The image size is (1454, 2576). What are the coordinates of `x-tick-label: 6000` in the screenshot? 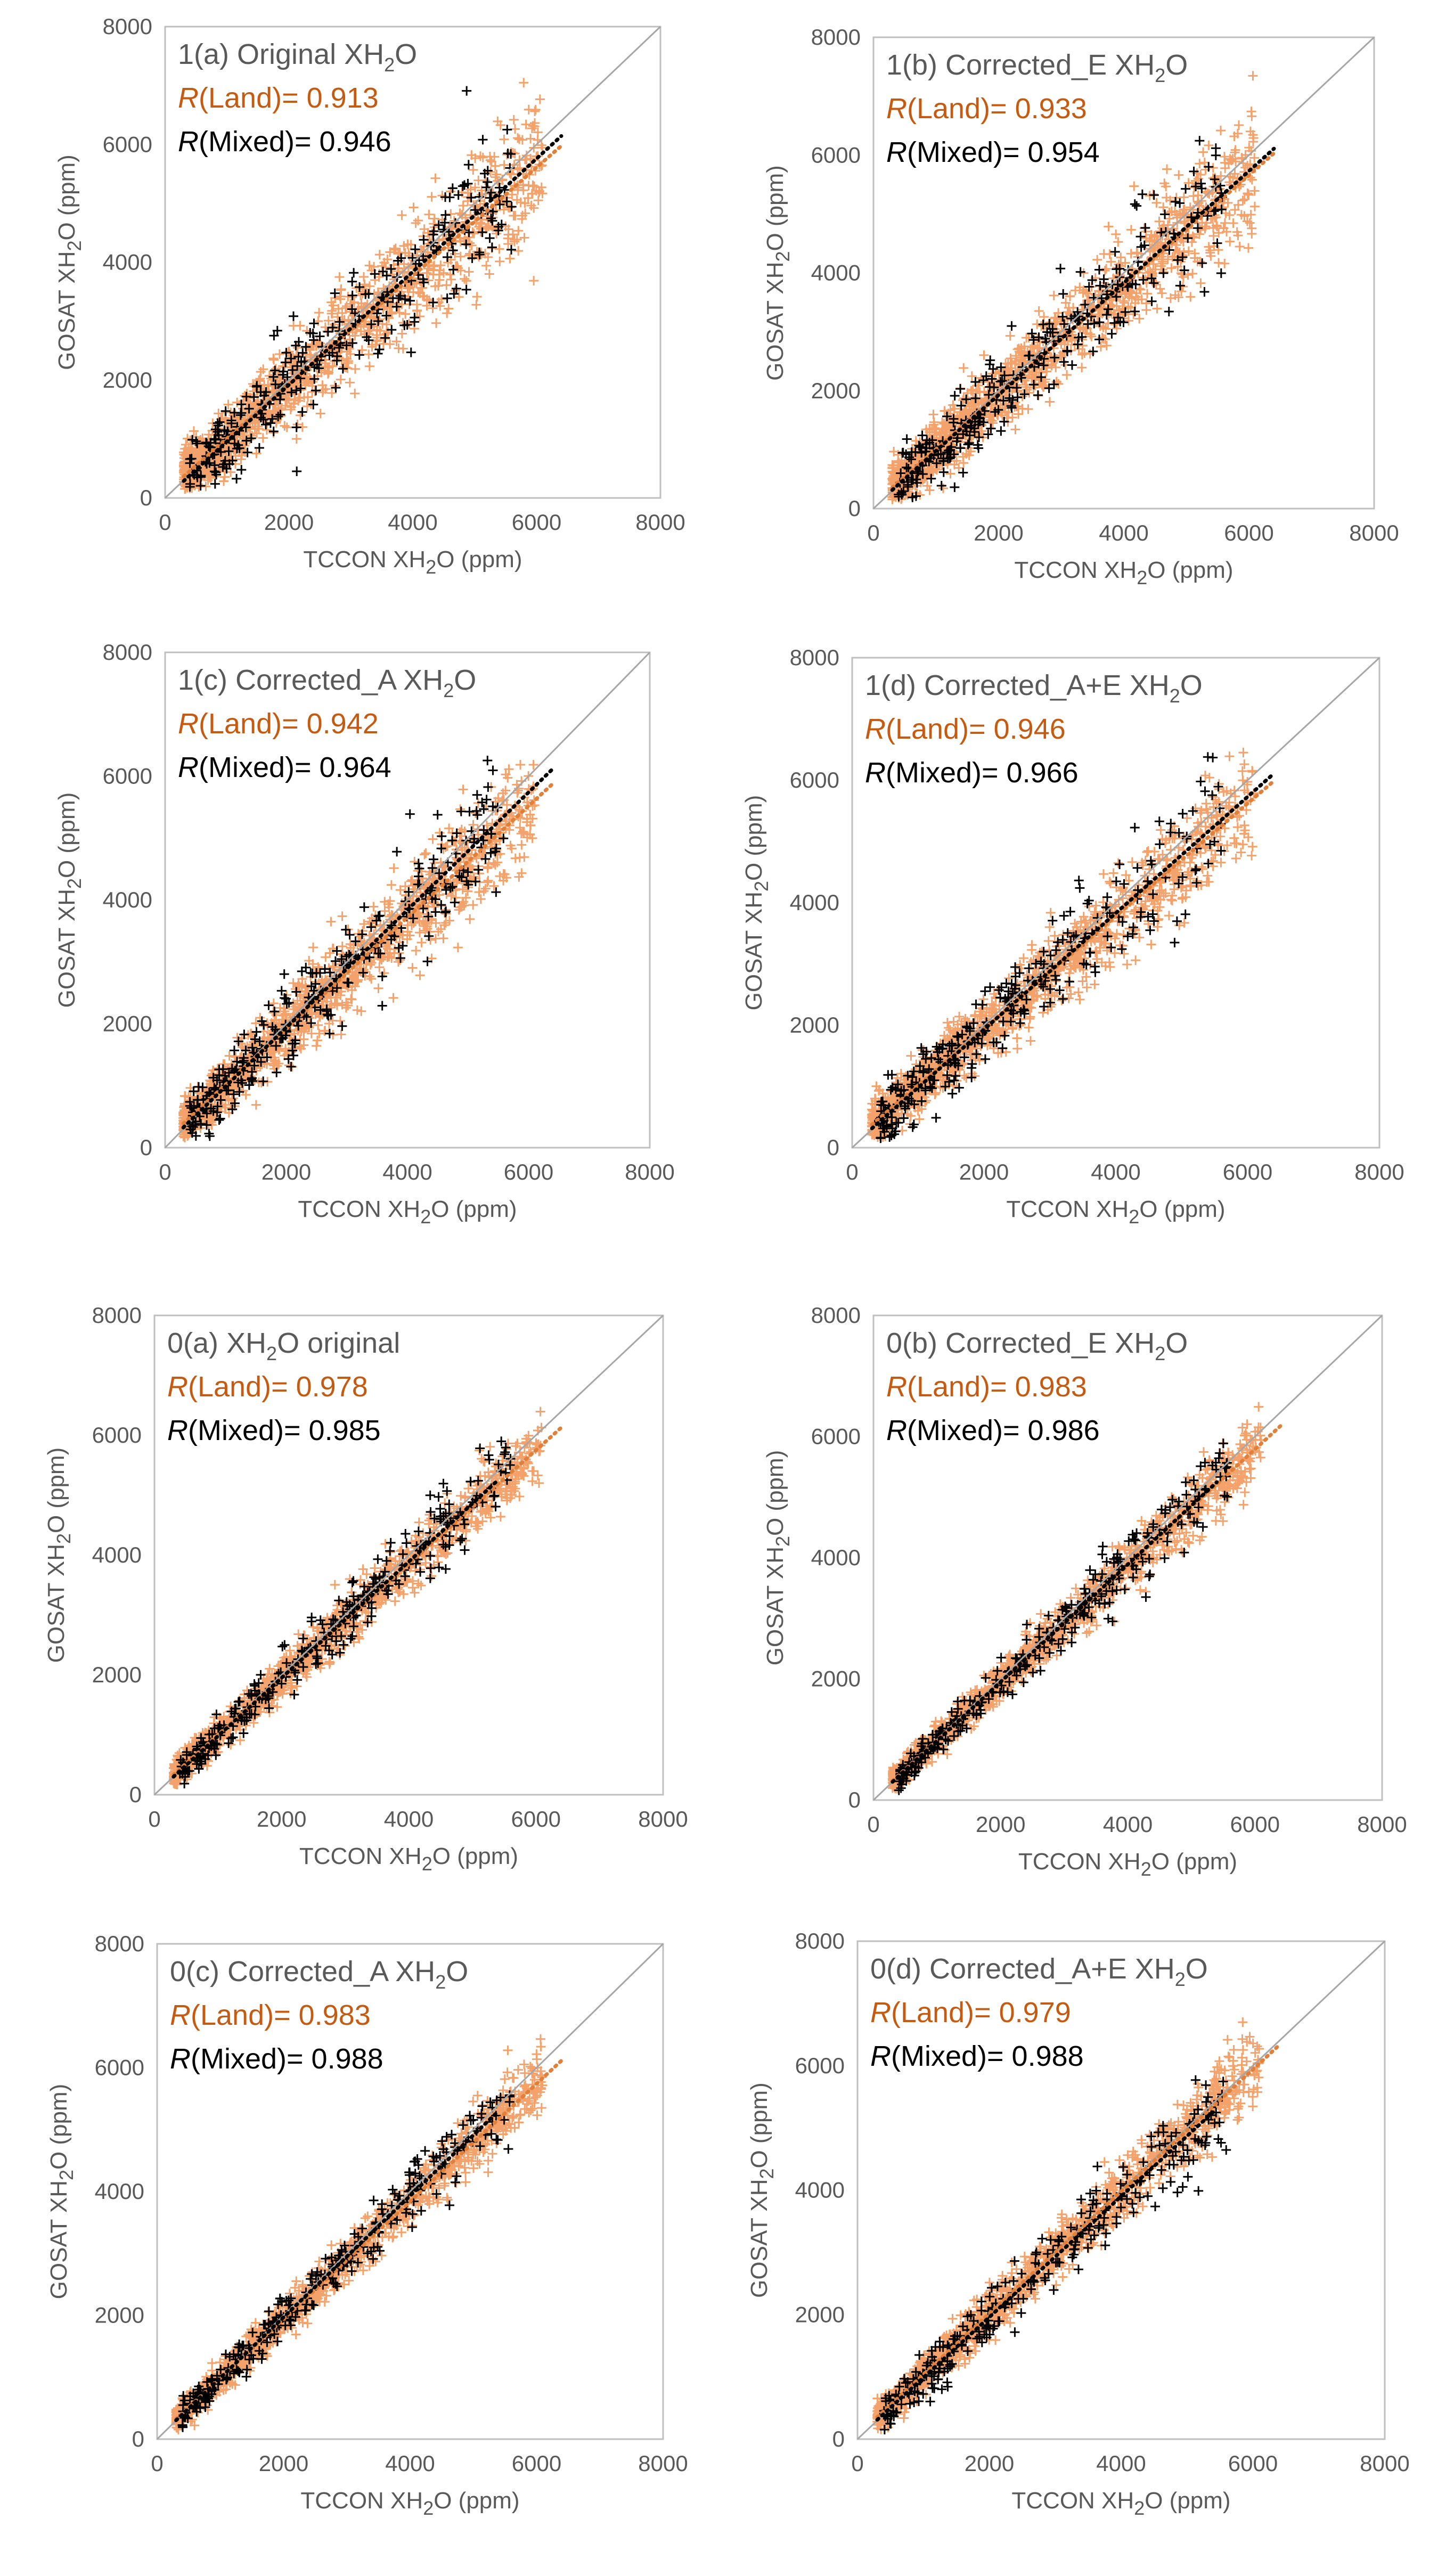 It's located at (1248, 532).